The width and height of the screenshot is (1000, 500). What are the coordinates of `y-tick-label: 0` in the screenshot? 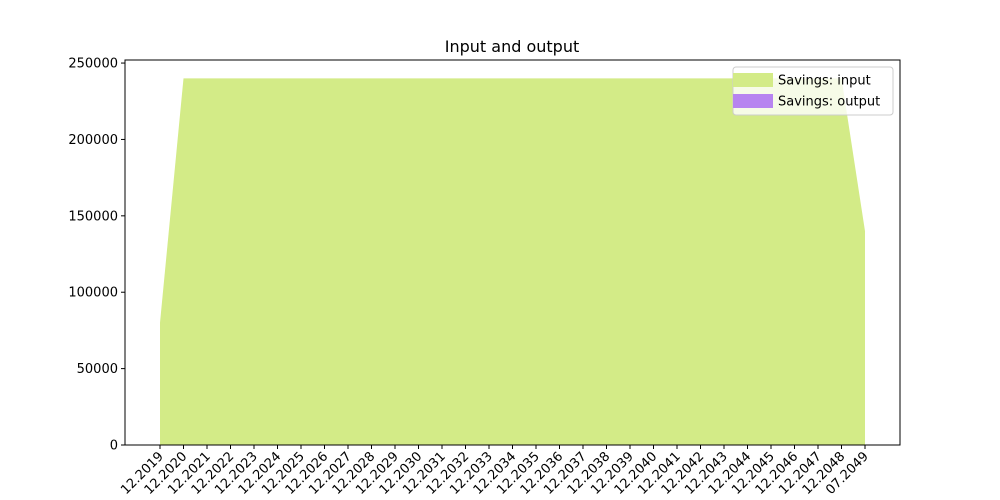 It's located at (114, 446).